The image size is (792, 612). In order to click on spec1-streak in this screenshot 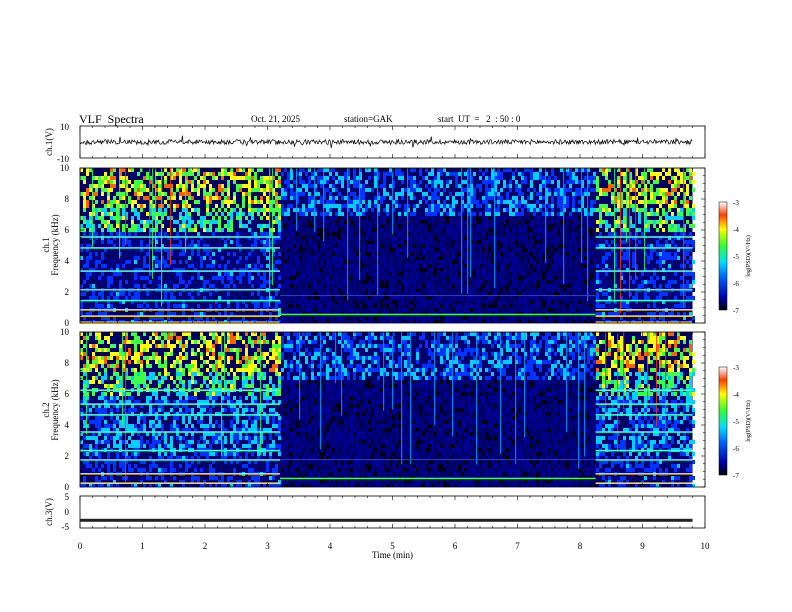, I will do `click(495, 228)`.